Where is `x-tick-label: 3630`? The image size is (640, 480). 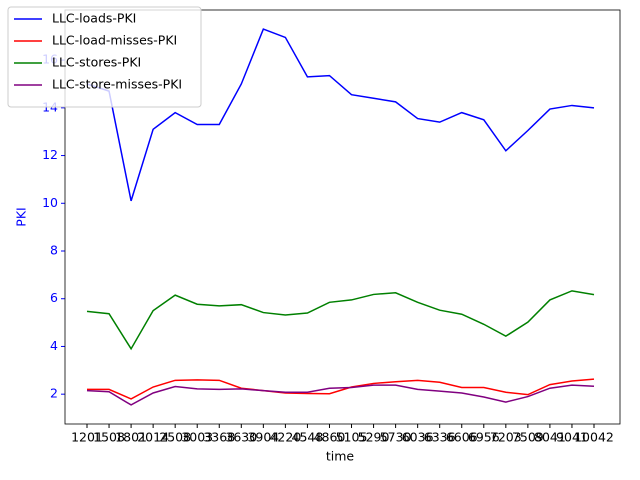
x-tick-label: 3630 is located at coordinates (241, 437).